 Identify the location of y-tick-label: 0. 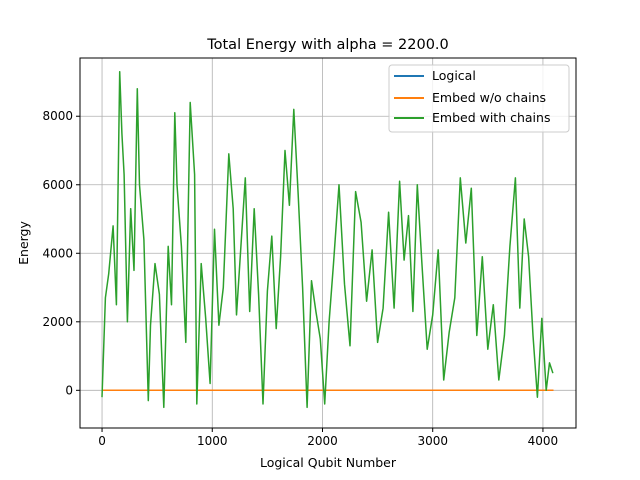
(69, 390).